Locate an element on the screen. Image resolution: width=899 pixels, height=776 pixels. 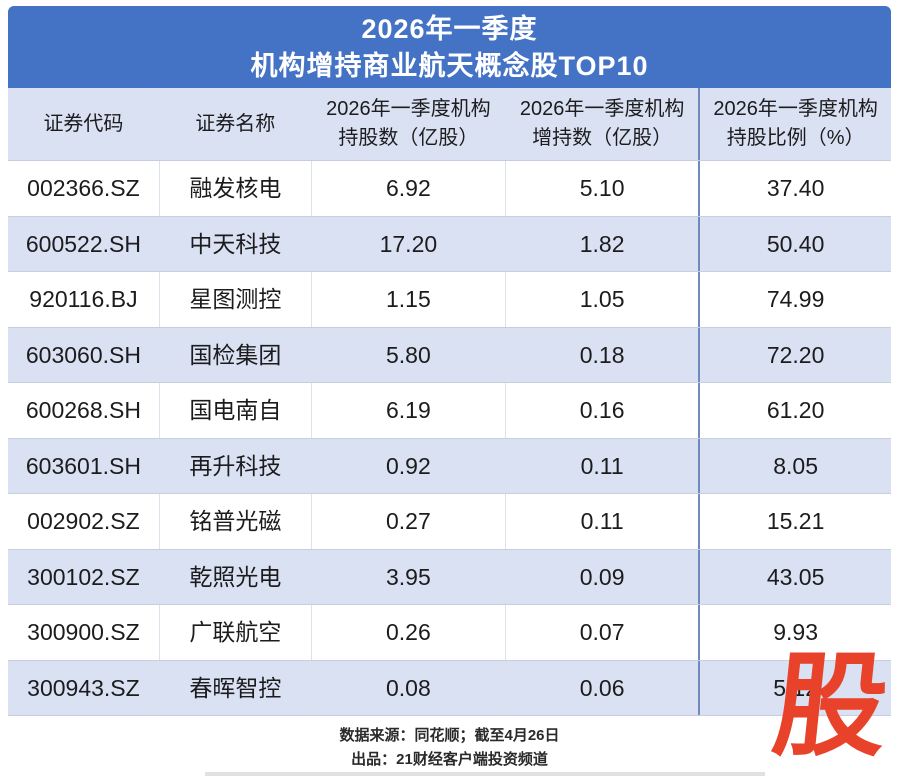
column-header-code: 证券代码 is located at coordinates (84, 124).